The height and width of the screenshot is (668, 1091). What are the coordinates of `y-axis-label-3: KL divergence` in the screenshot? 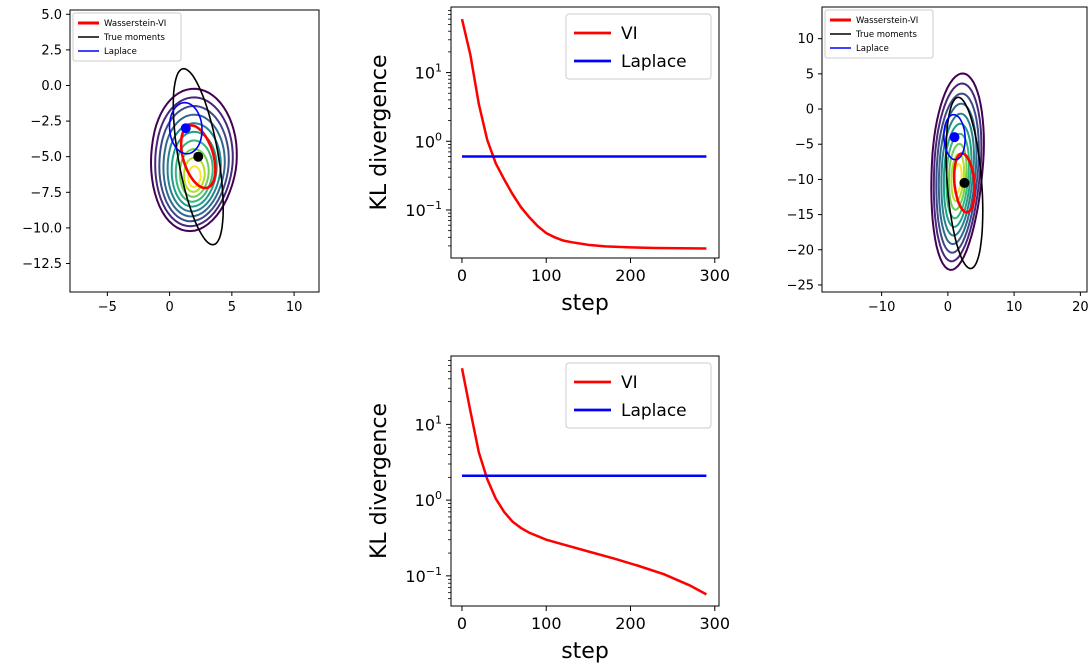 It's located at (379, 481).